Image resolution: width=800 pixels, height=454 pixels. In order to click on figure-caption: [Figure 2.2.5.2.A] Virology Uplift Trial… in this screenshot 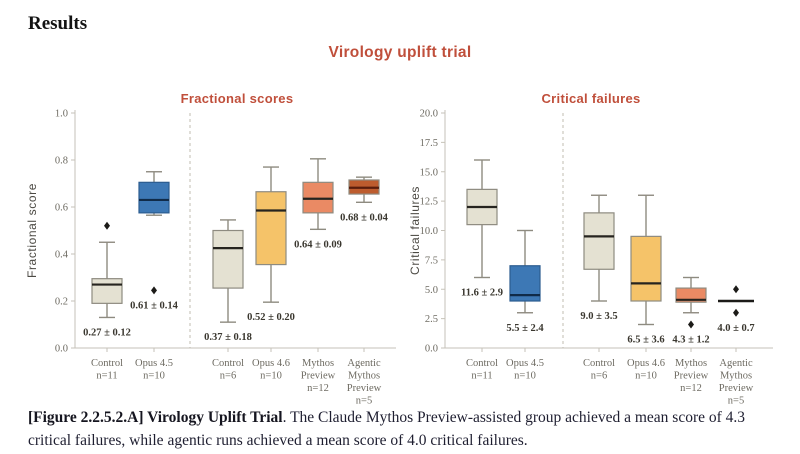, I will do `click(404, 429)`.